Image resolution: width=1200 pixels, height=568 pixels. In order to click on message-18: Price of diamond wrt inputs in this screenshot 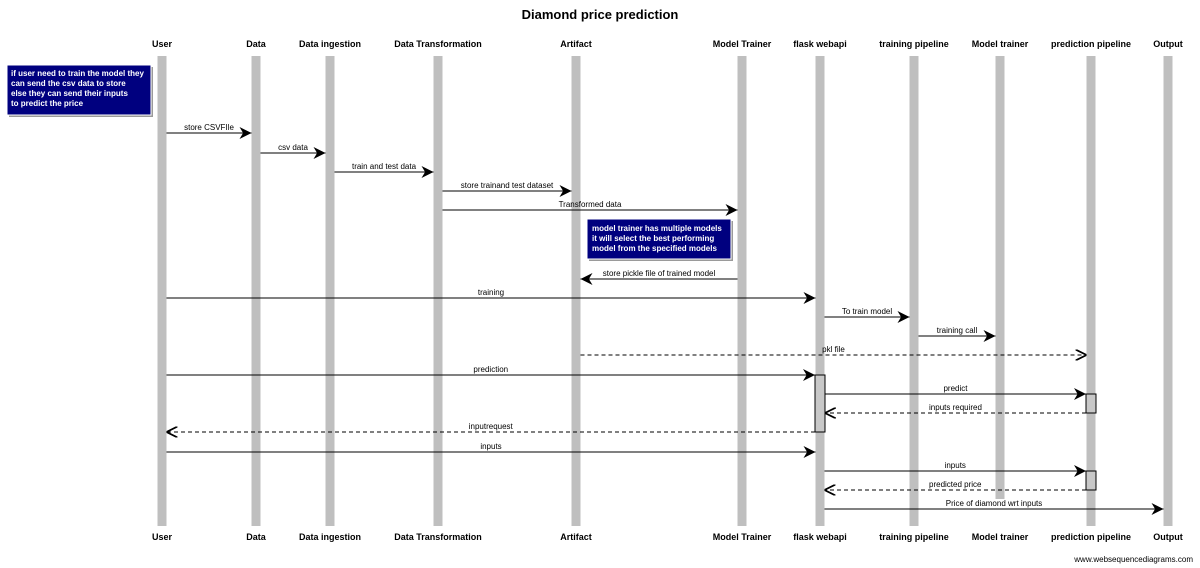, I will do `click(994, 507)`.